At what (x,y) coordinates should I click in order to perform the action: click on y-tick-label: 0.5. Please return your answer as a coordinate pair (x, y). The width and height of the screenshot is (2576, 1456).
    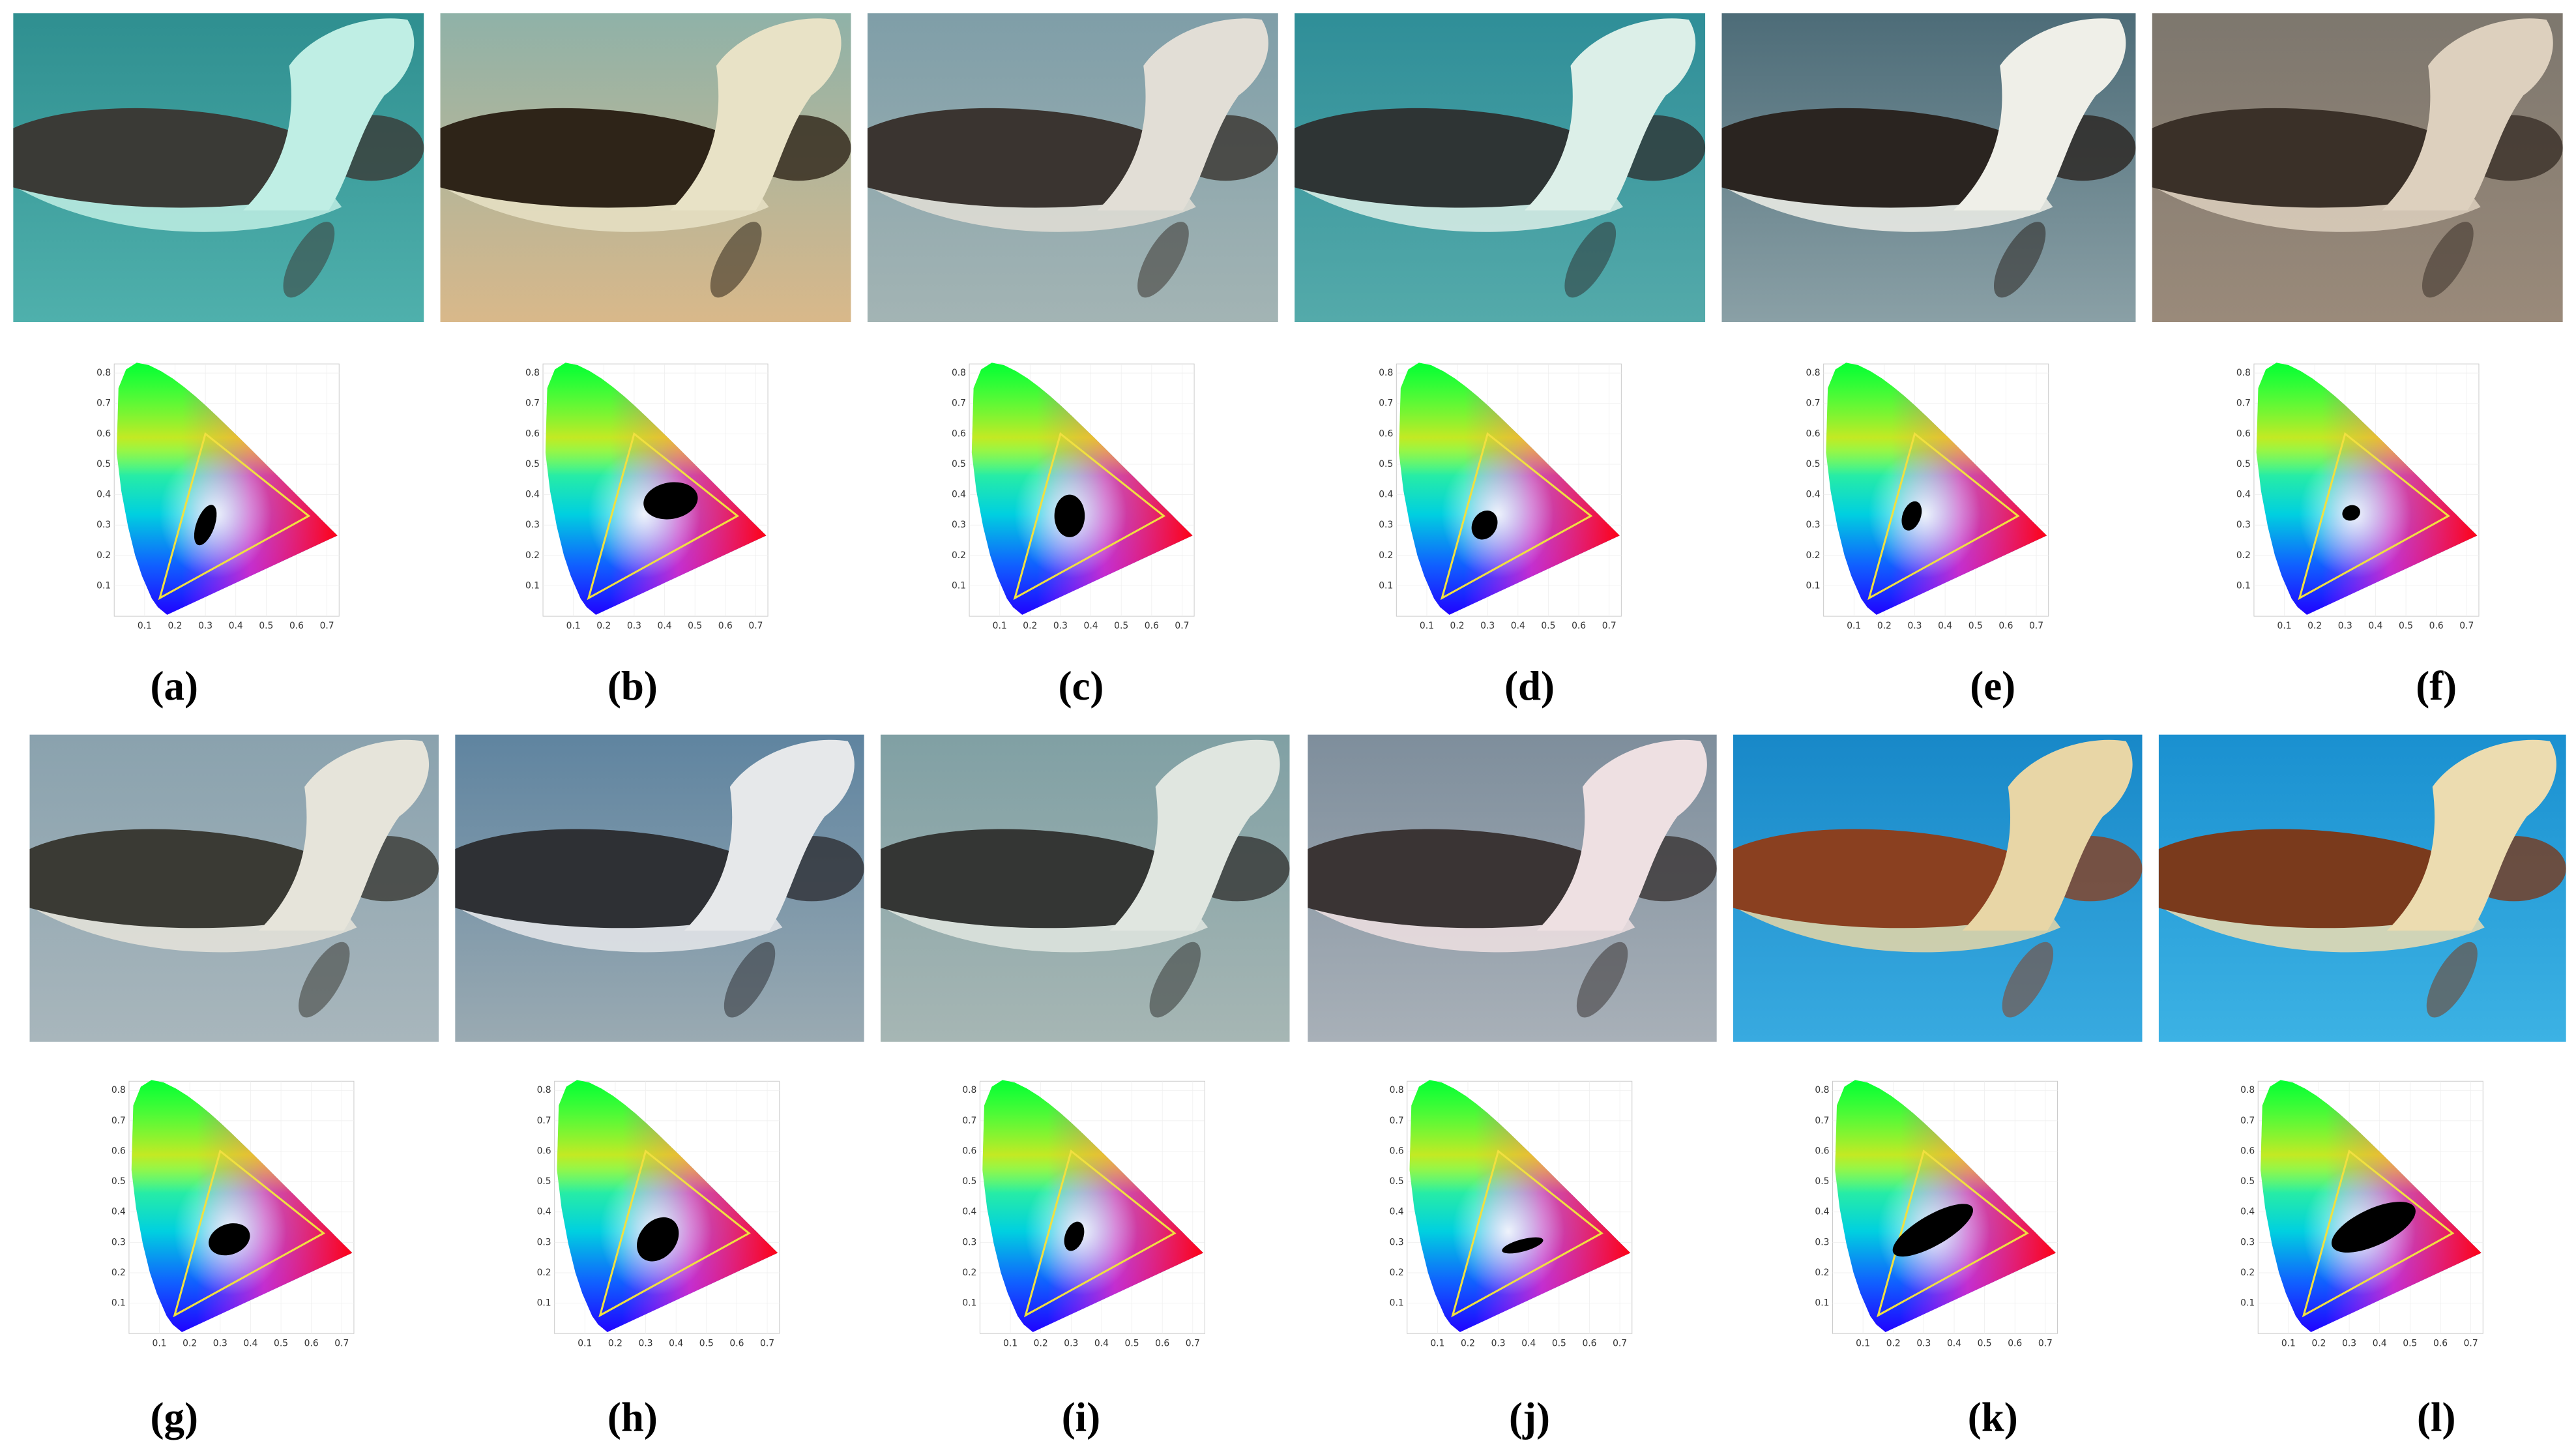
    Looking at the image, I should click on (532, 464).